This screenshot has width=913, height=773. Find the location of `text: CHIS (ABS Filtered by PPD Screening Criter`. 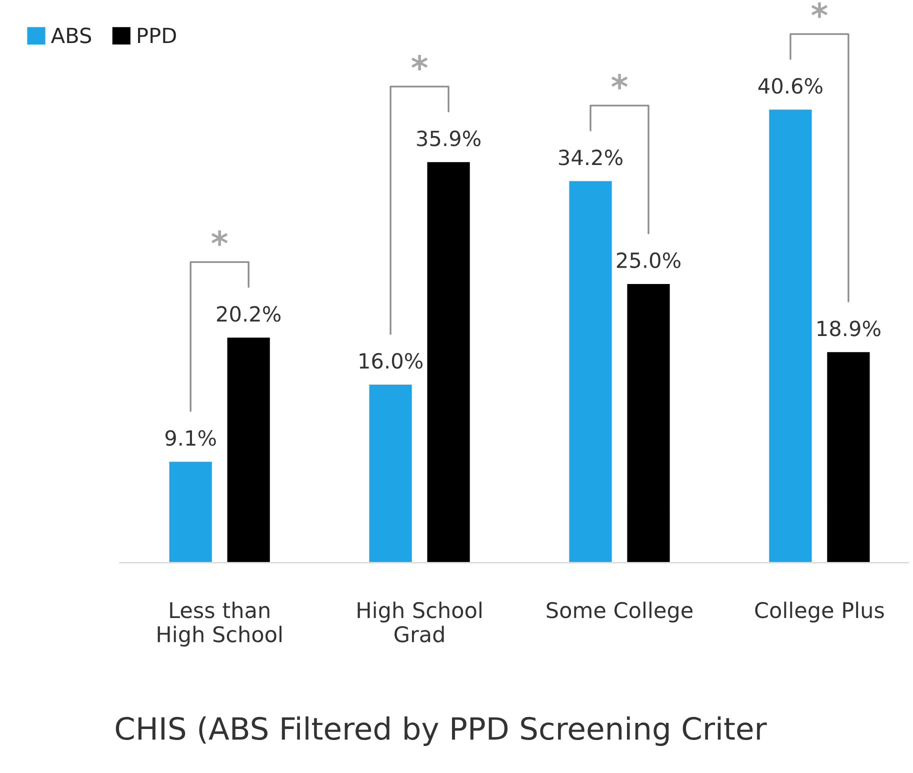

text: CHIS (ABS Filtered by PPD Screening Criter is located at coordinates (441, 731).